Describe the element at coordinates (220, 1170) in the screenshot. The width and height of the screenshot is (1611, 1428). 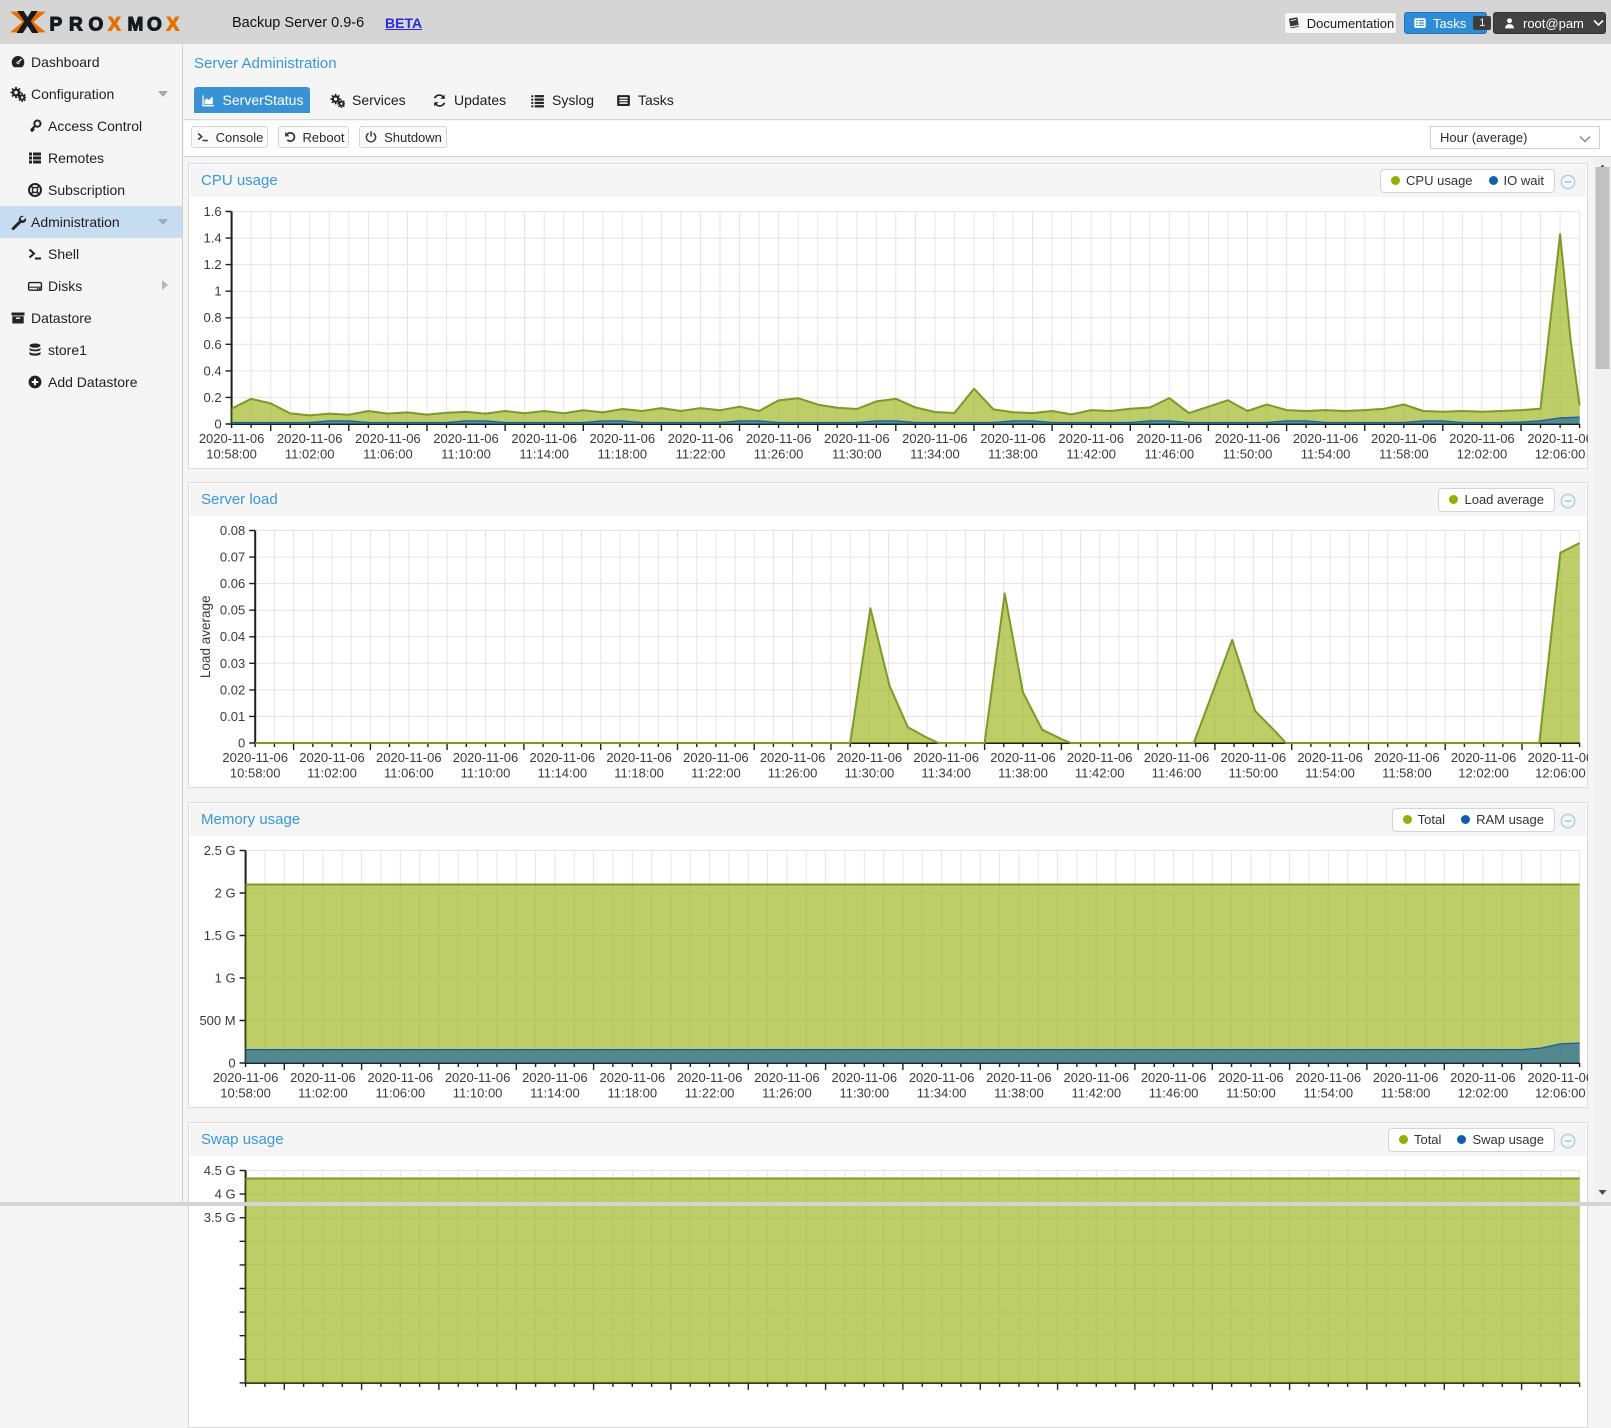
I see `svg-text: 4.5 G` at that location.